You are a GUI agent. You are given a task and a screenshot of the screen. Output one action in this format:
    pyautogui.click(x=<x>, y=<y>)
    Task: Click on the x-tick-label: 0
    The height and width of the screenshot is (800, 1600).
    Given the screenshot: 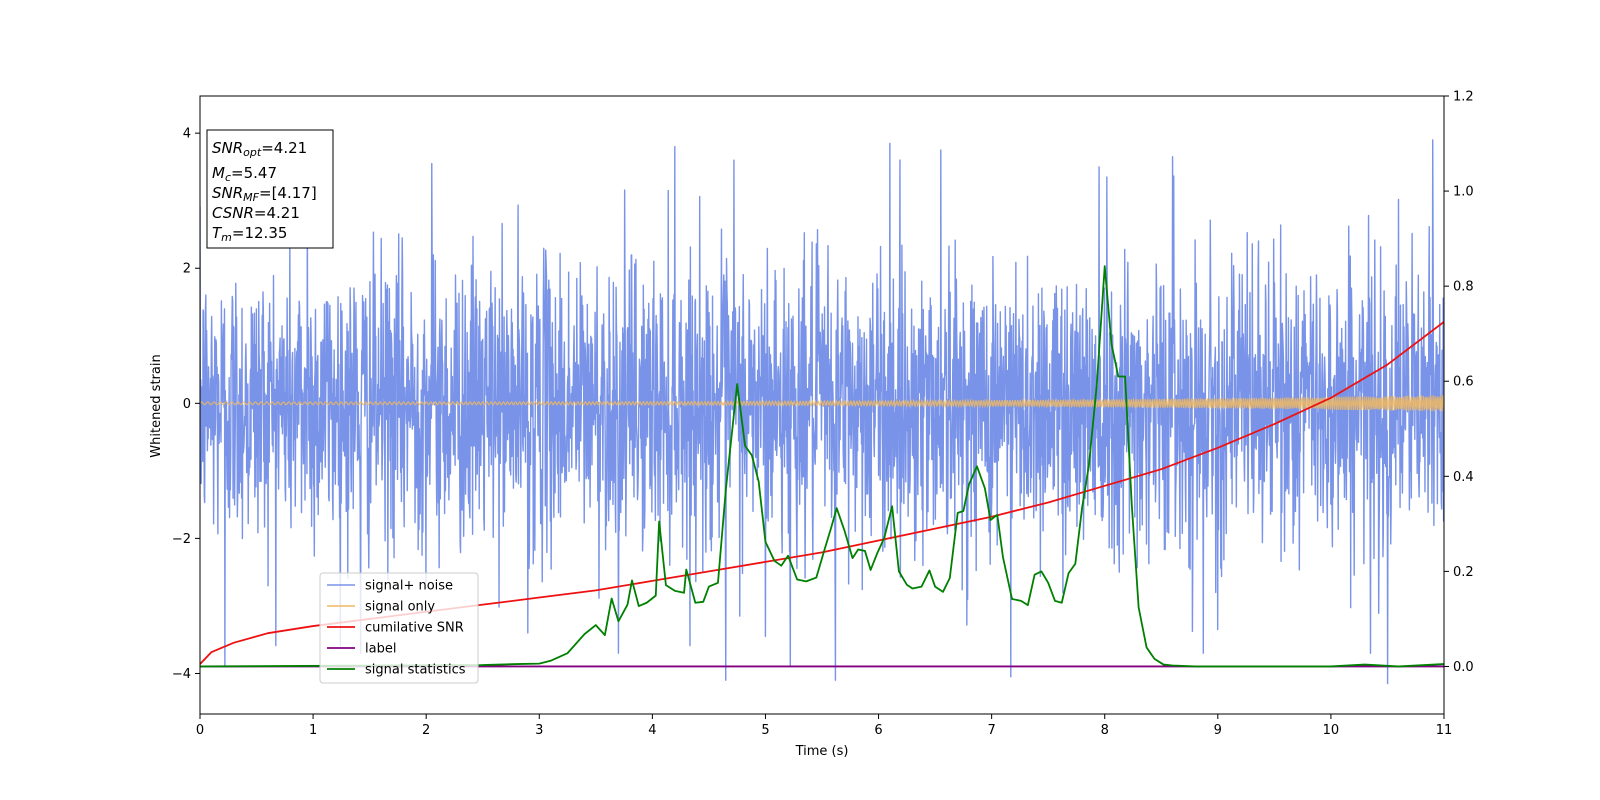 What is the action you would take?
    pyautogui.click(x=200, y=730)
    